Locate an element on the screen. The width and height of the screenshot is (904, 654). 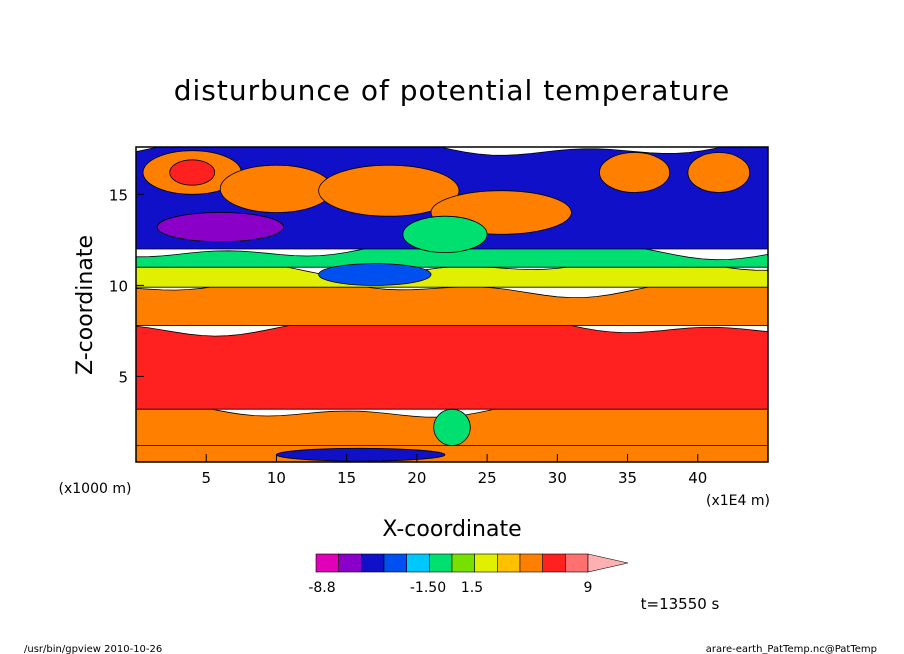
y-axis: 5 10 15 is located at coordinates (126, 286).